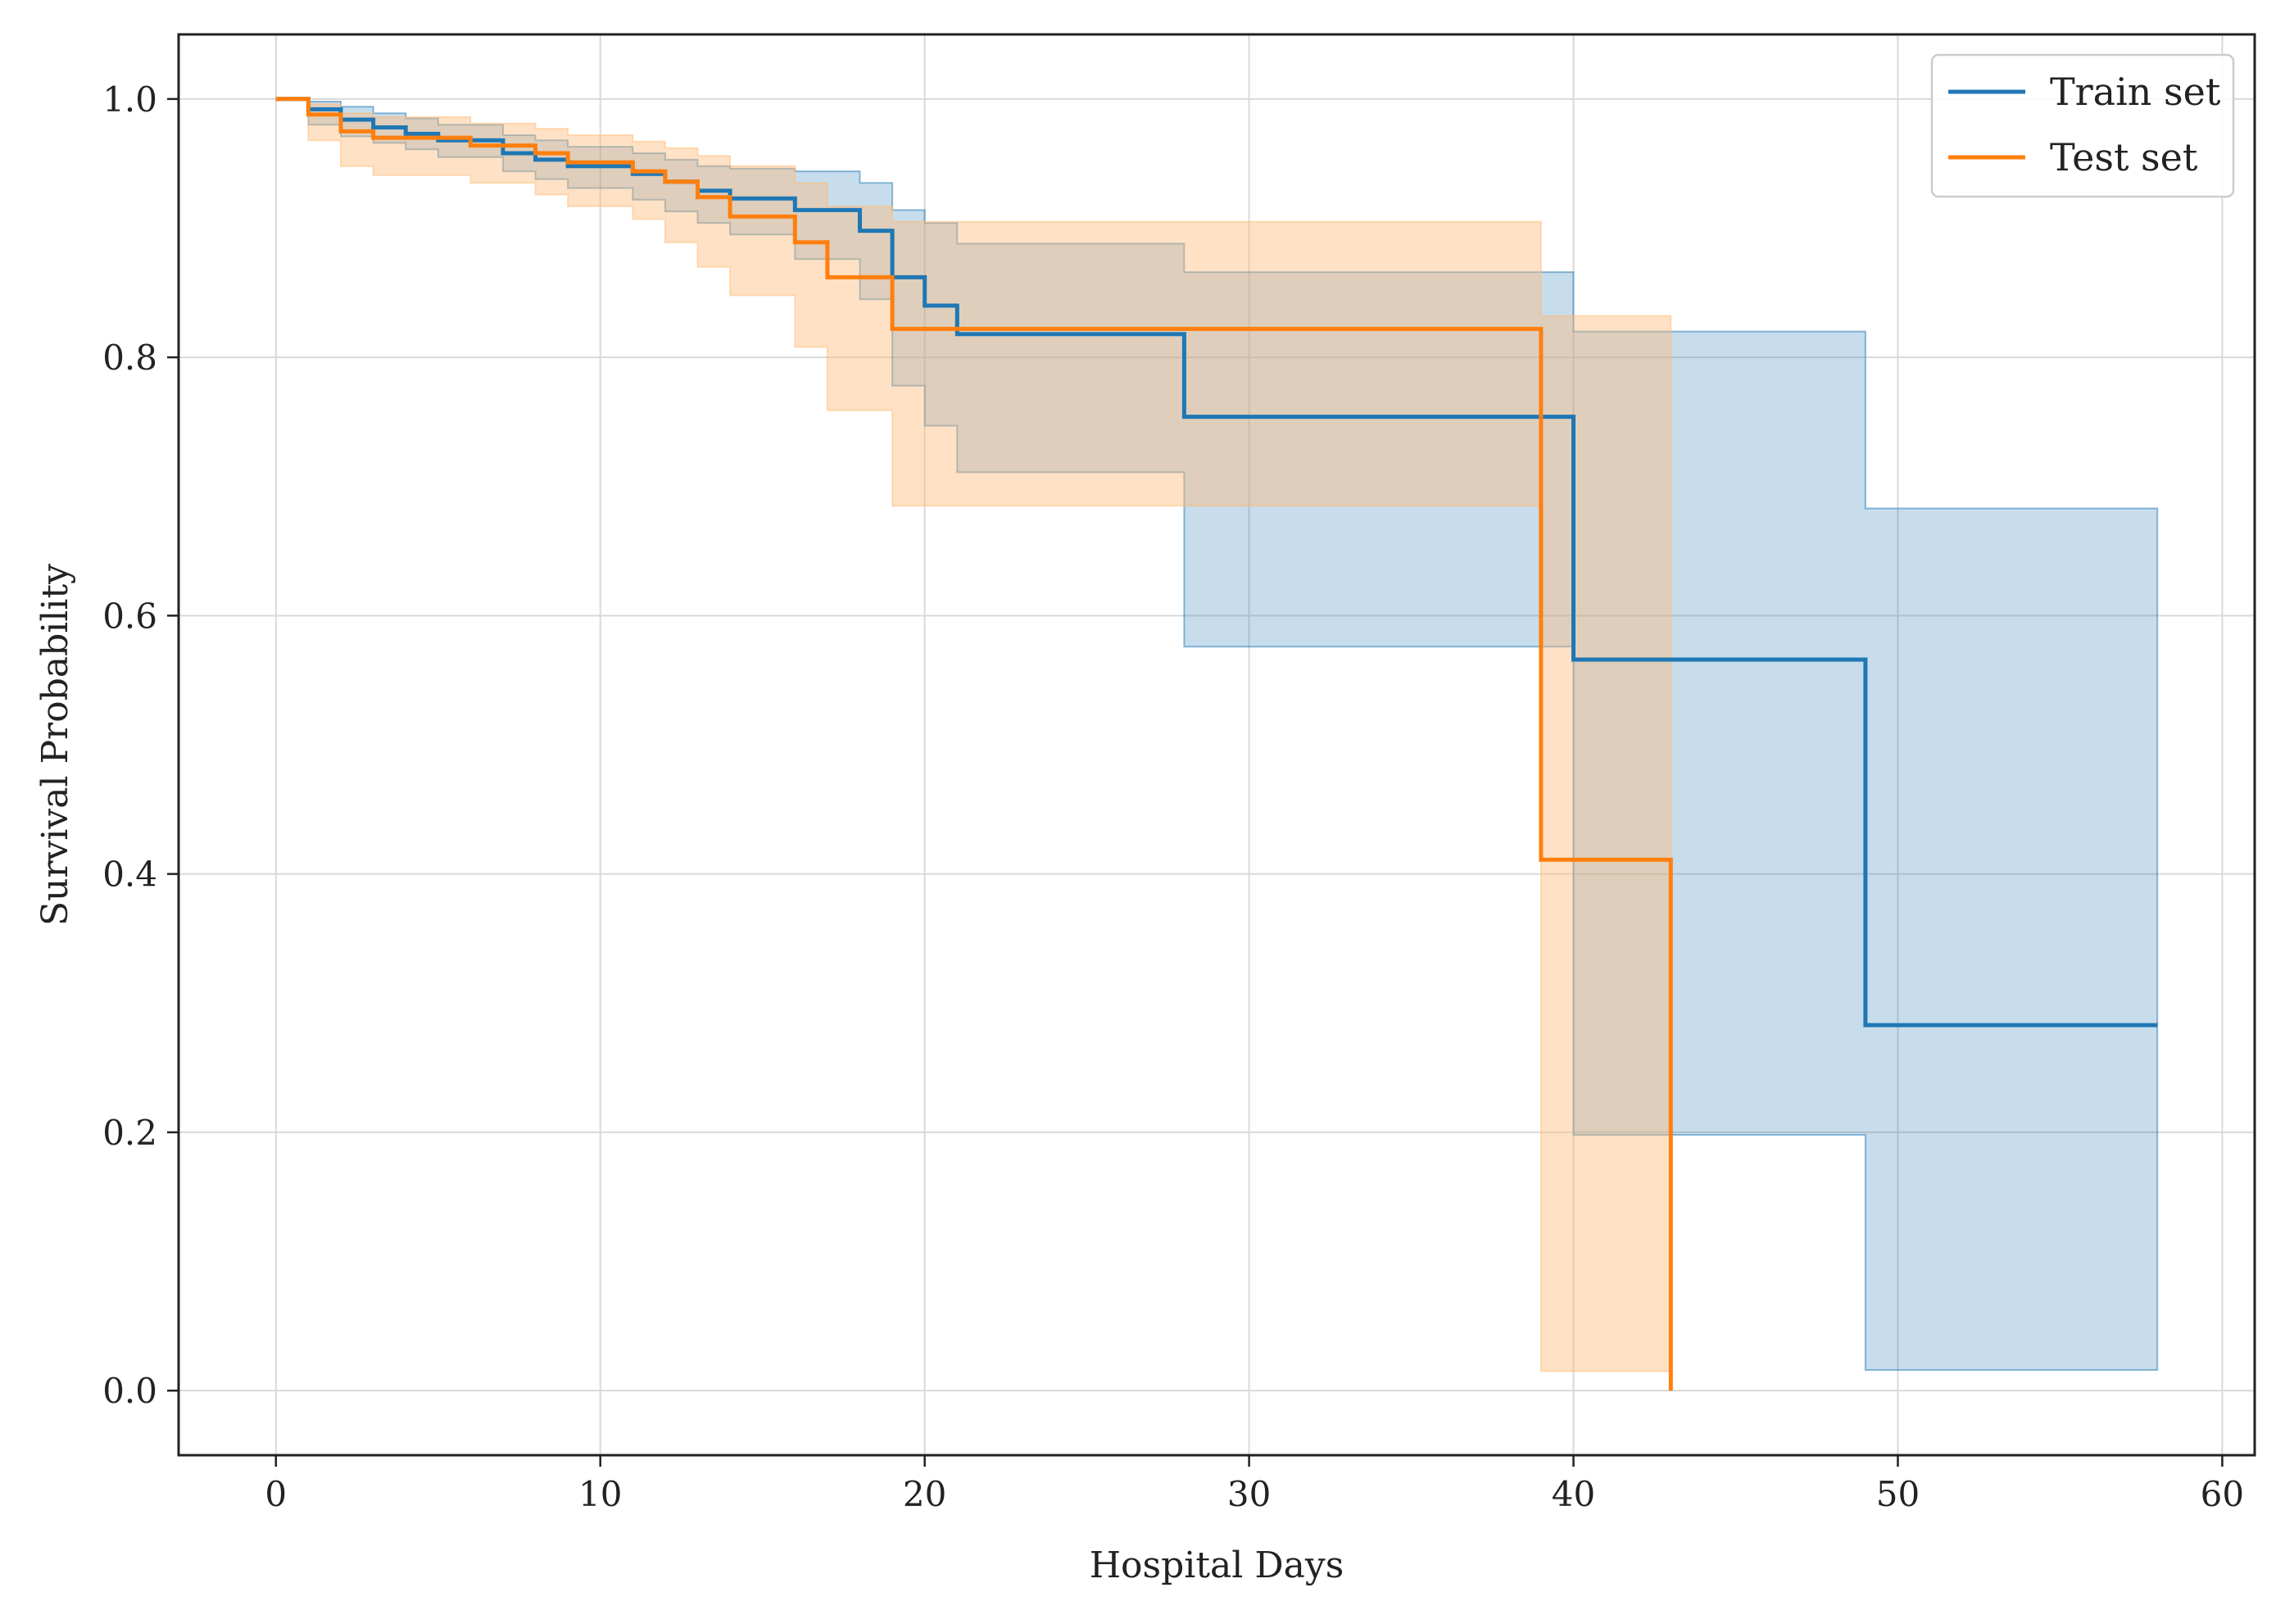 The width and height of the screenshot is (2285, 1624). I want to click on x-tick-label: 0, so click(276, 1494).